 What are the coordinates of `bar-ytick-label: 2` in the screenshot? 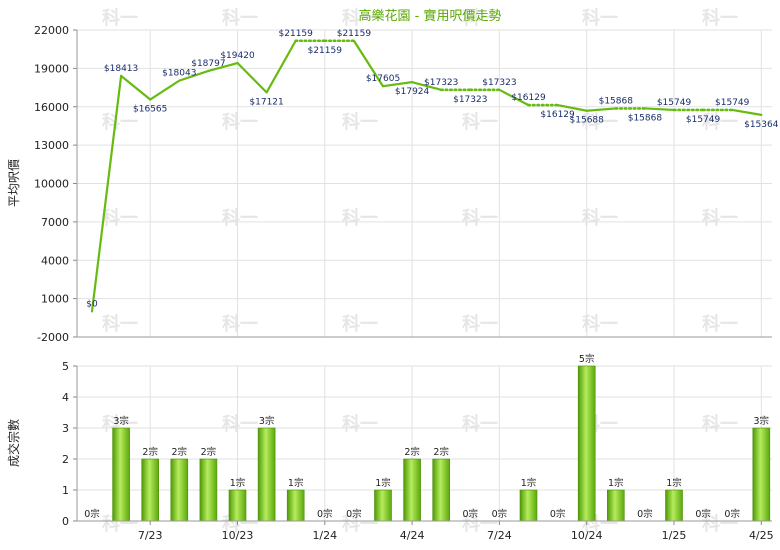 It's located at (65, 459).